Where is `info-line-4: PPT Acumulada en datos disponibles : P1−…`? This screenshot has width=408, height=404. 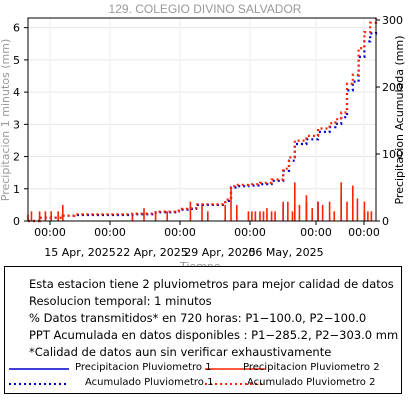
info-line-4: PPT Acumulada en datos disponibles : P1−… is located at coordinates (214, 335).